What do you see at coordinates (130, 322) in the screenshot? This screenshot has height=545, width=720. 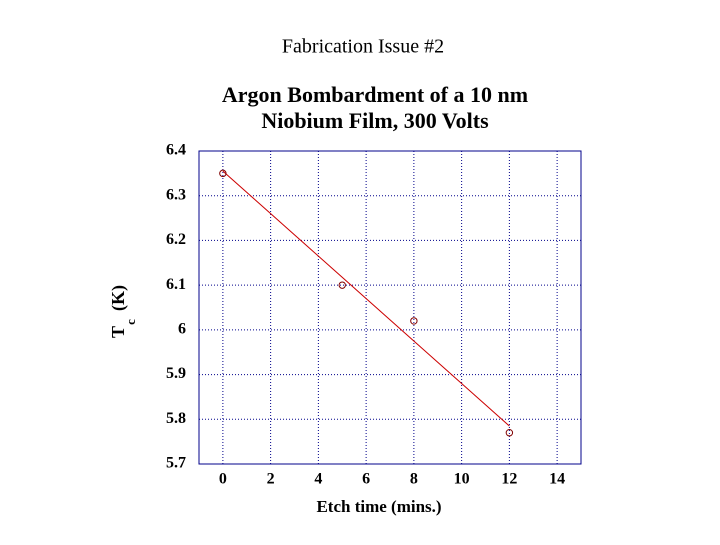 I see `y-label-sub: c` at bounding box center [130, 322].